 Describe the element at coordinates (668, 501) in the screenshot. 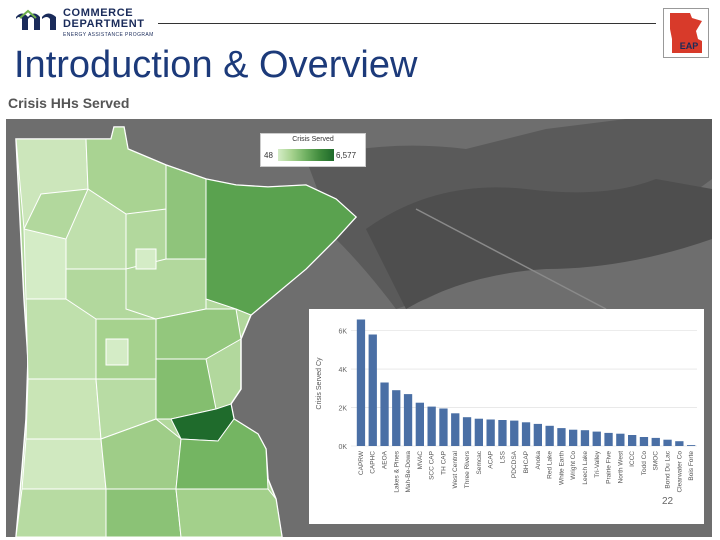

I see `slide-number: 22` at that location.